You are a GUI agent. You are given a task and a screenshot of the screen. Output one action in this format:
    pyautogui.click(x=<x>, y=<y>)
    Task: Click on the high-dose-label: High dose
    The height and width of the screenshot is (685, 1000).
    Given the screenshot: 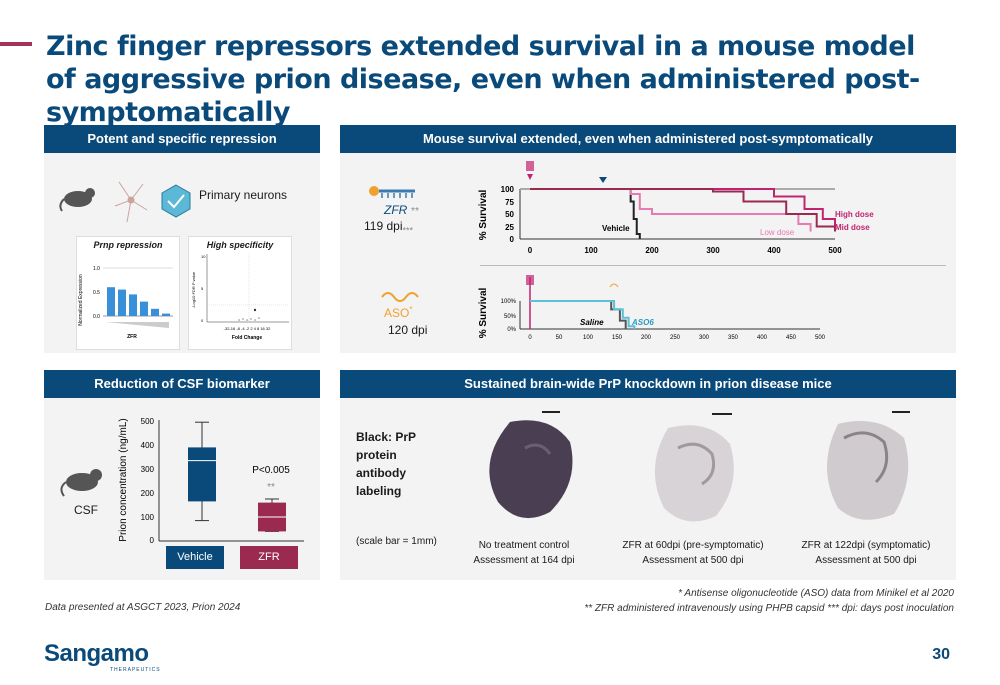 What is the action you would take?
    pyautogui.click(x=854, y=214)
    